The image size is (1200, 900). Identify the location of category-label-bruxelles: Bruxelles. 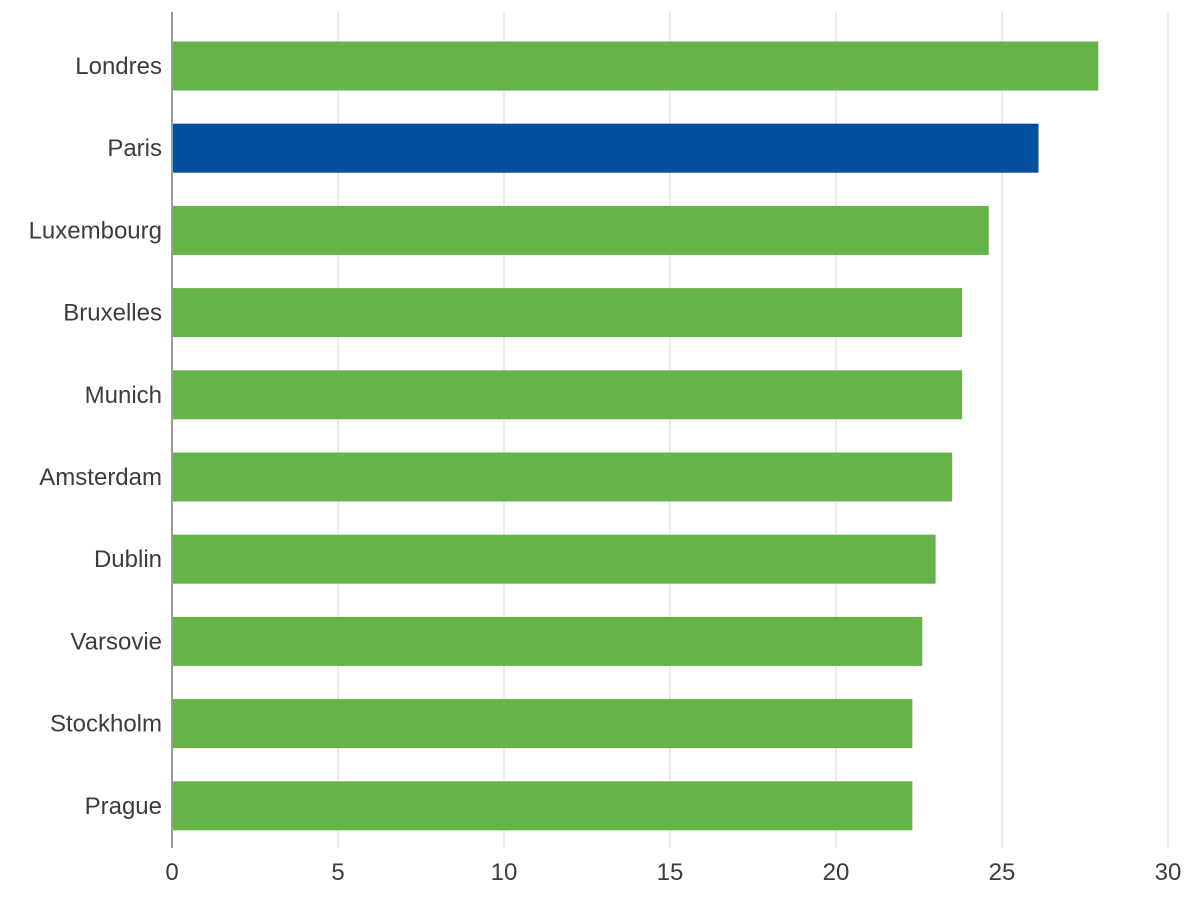
(112, 313).